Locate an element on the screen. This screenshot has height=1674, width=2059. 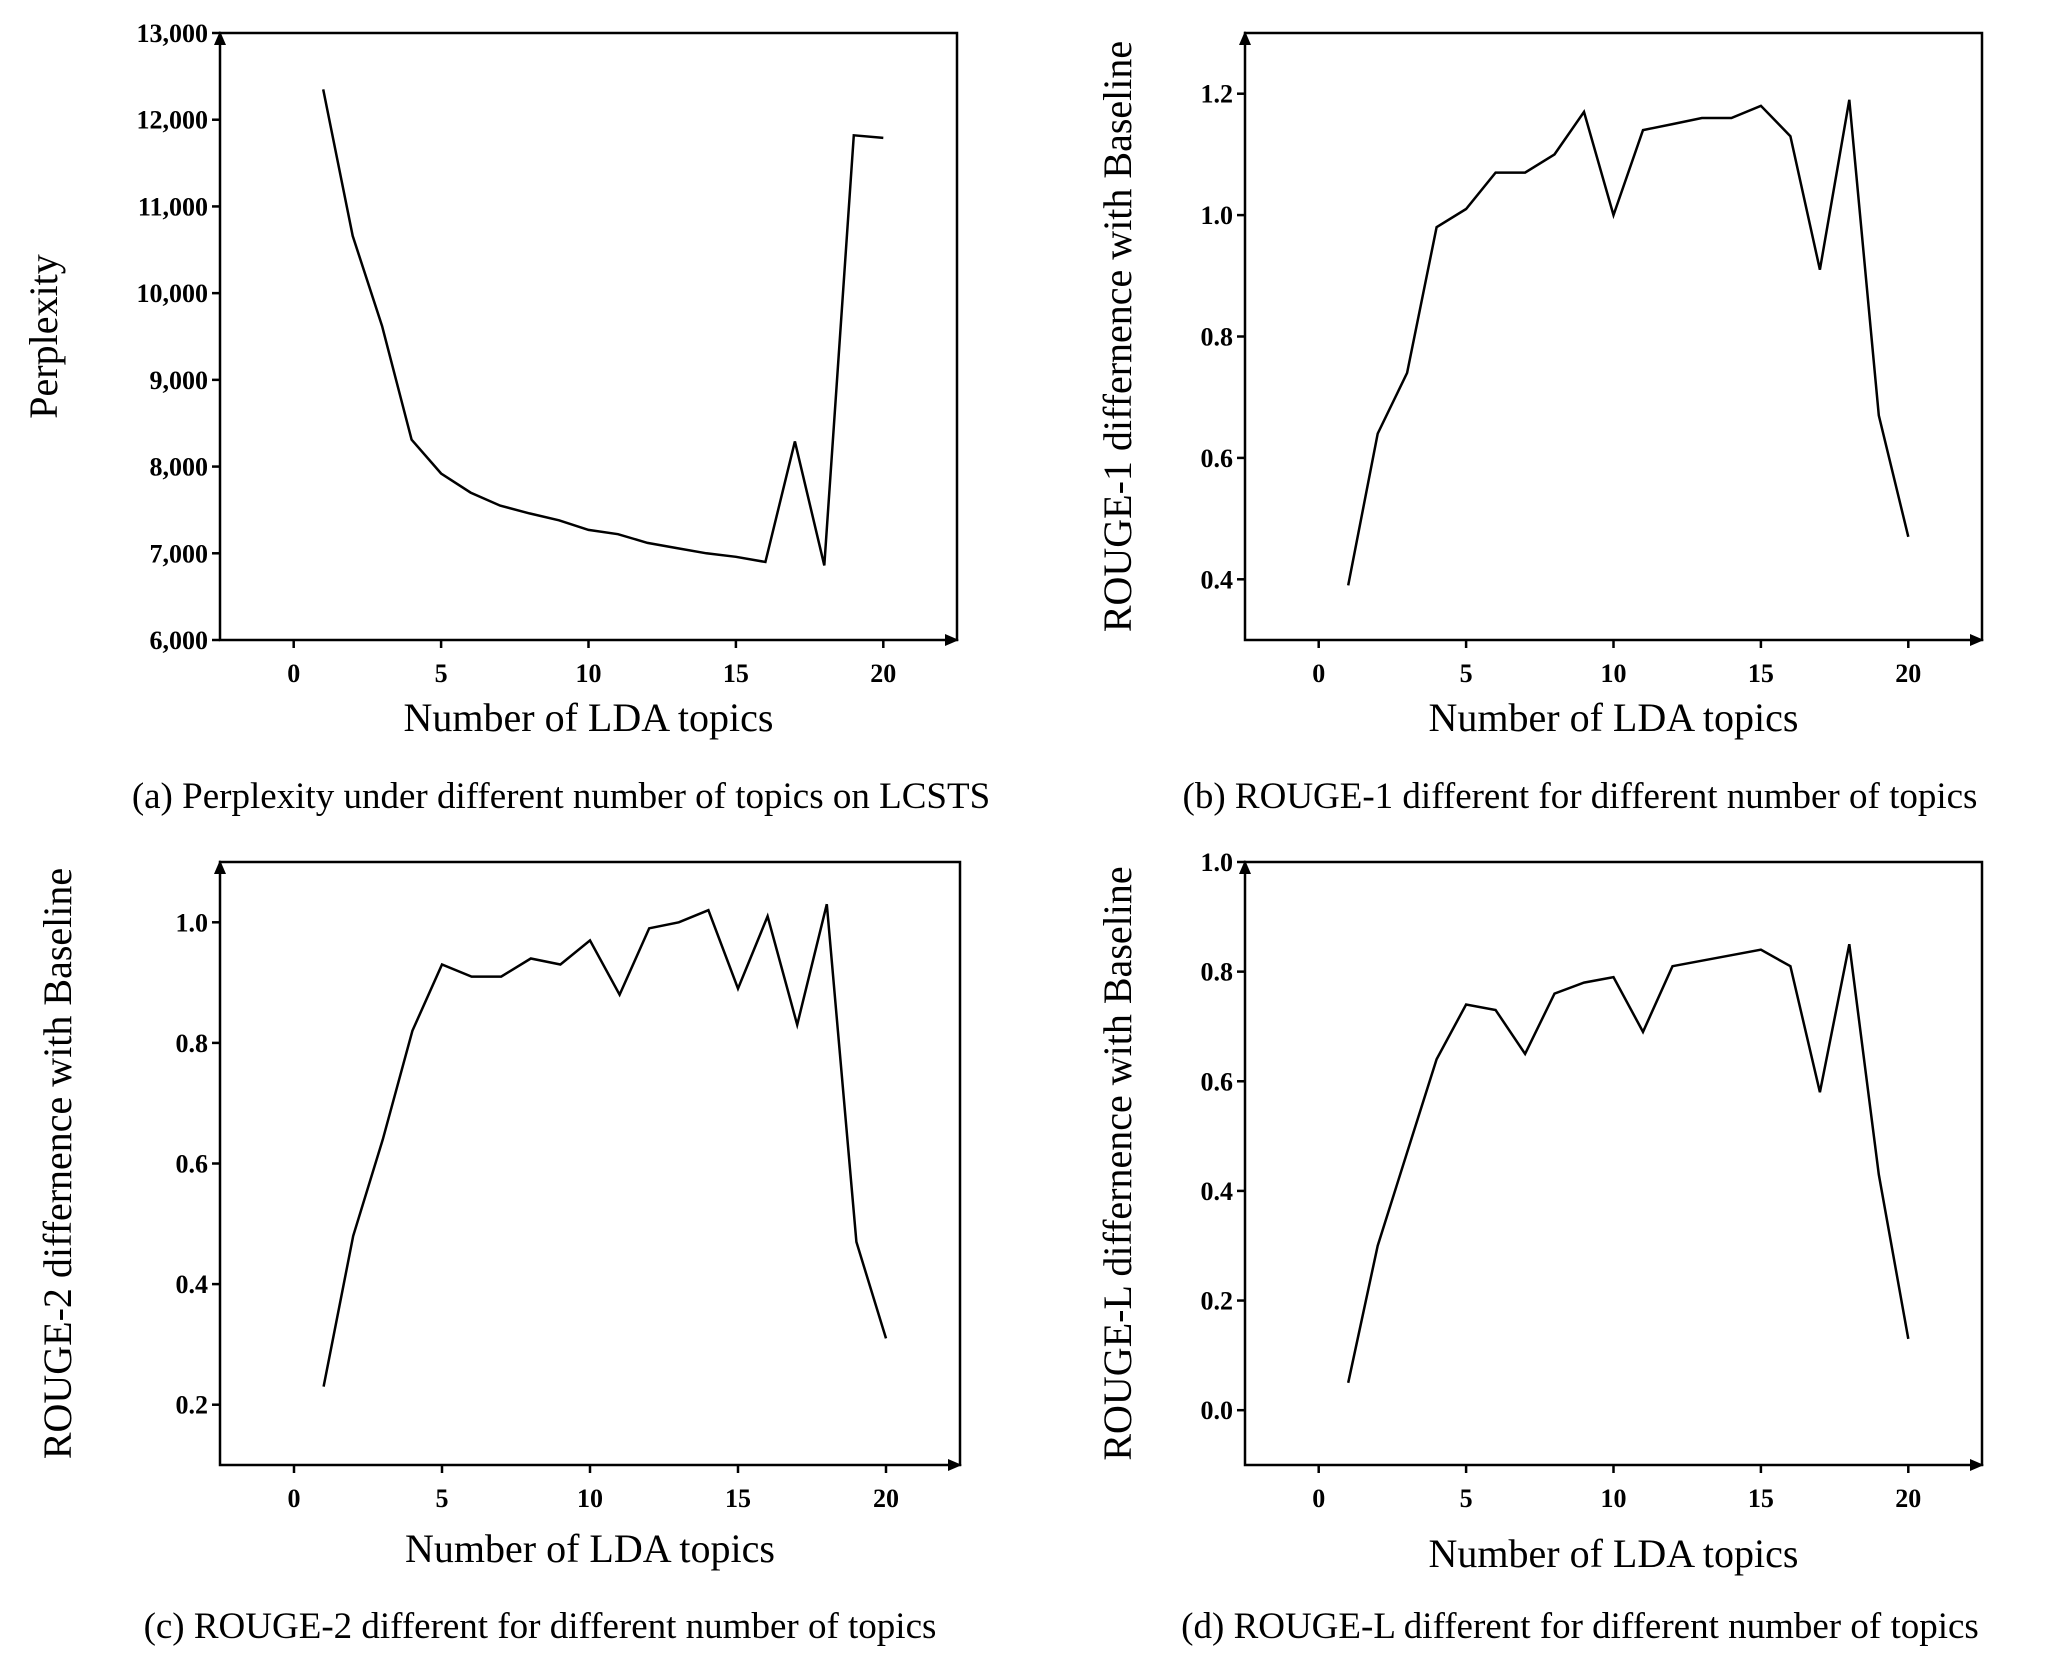
y-tick-label: 11,000 is located at coordinates (173, 206).